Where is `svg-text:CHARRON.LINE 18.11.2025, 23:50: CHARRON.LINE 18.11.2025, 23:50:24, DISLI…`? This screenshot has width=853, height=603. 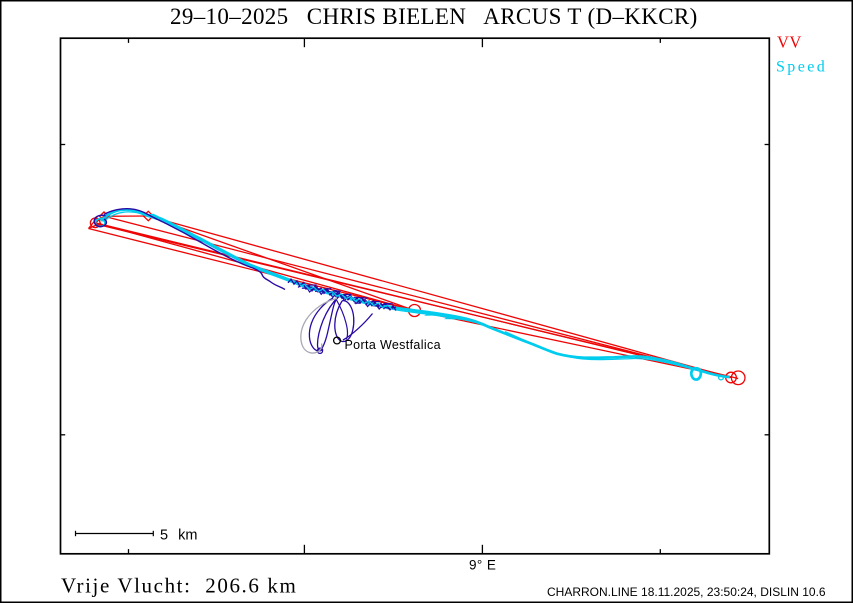
svg-text:CHARRON.LINE 18.11.2025, 23:50: CHARRON.LINE 18.11.2025, 23:50:24, DISLI… is located at coordinates (686, 592).